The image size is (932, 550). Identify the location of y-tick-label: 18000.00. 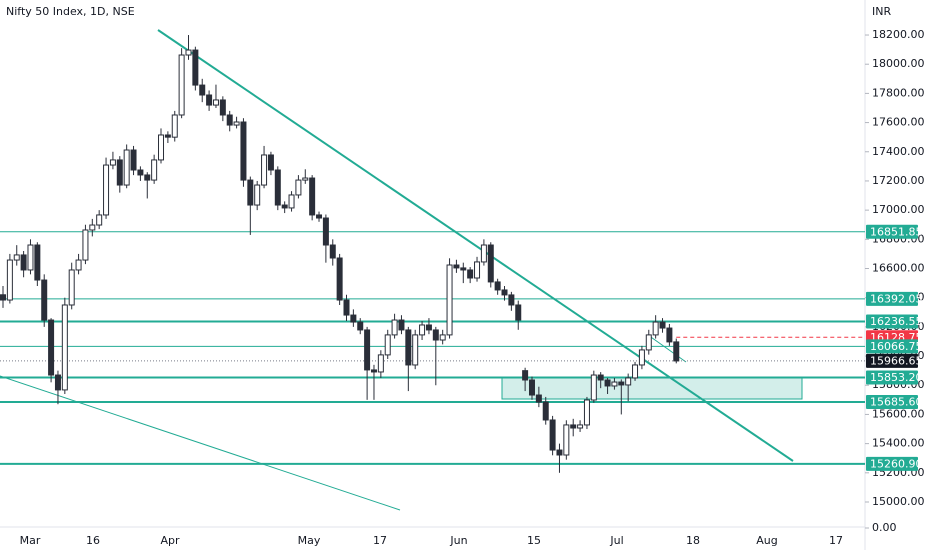
(898, 63).